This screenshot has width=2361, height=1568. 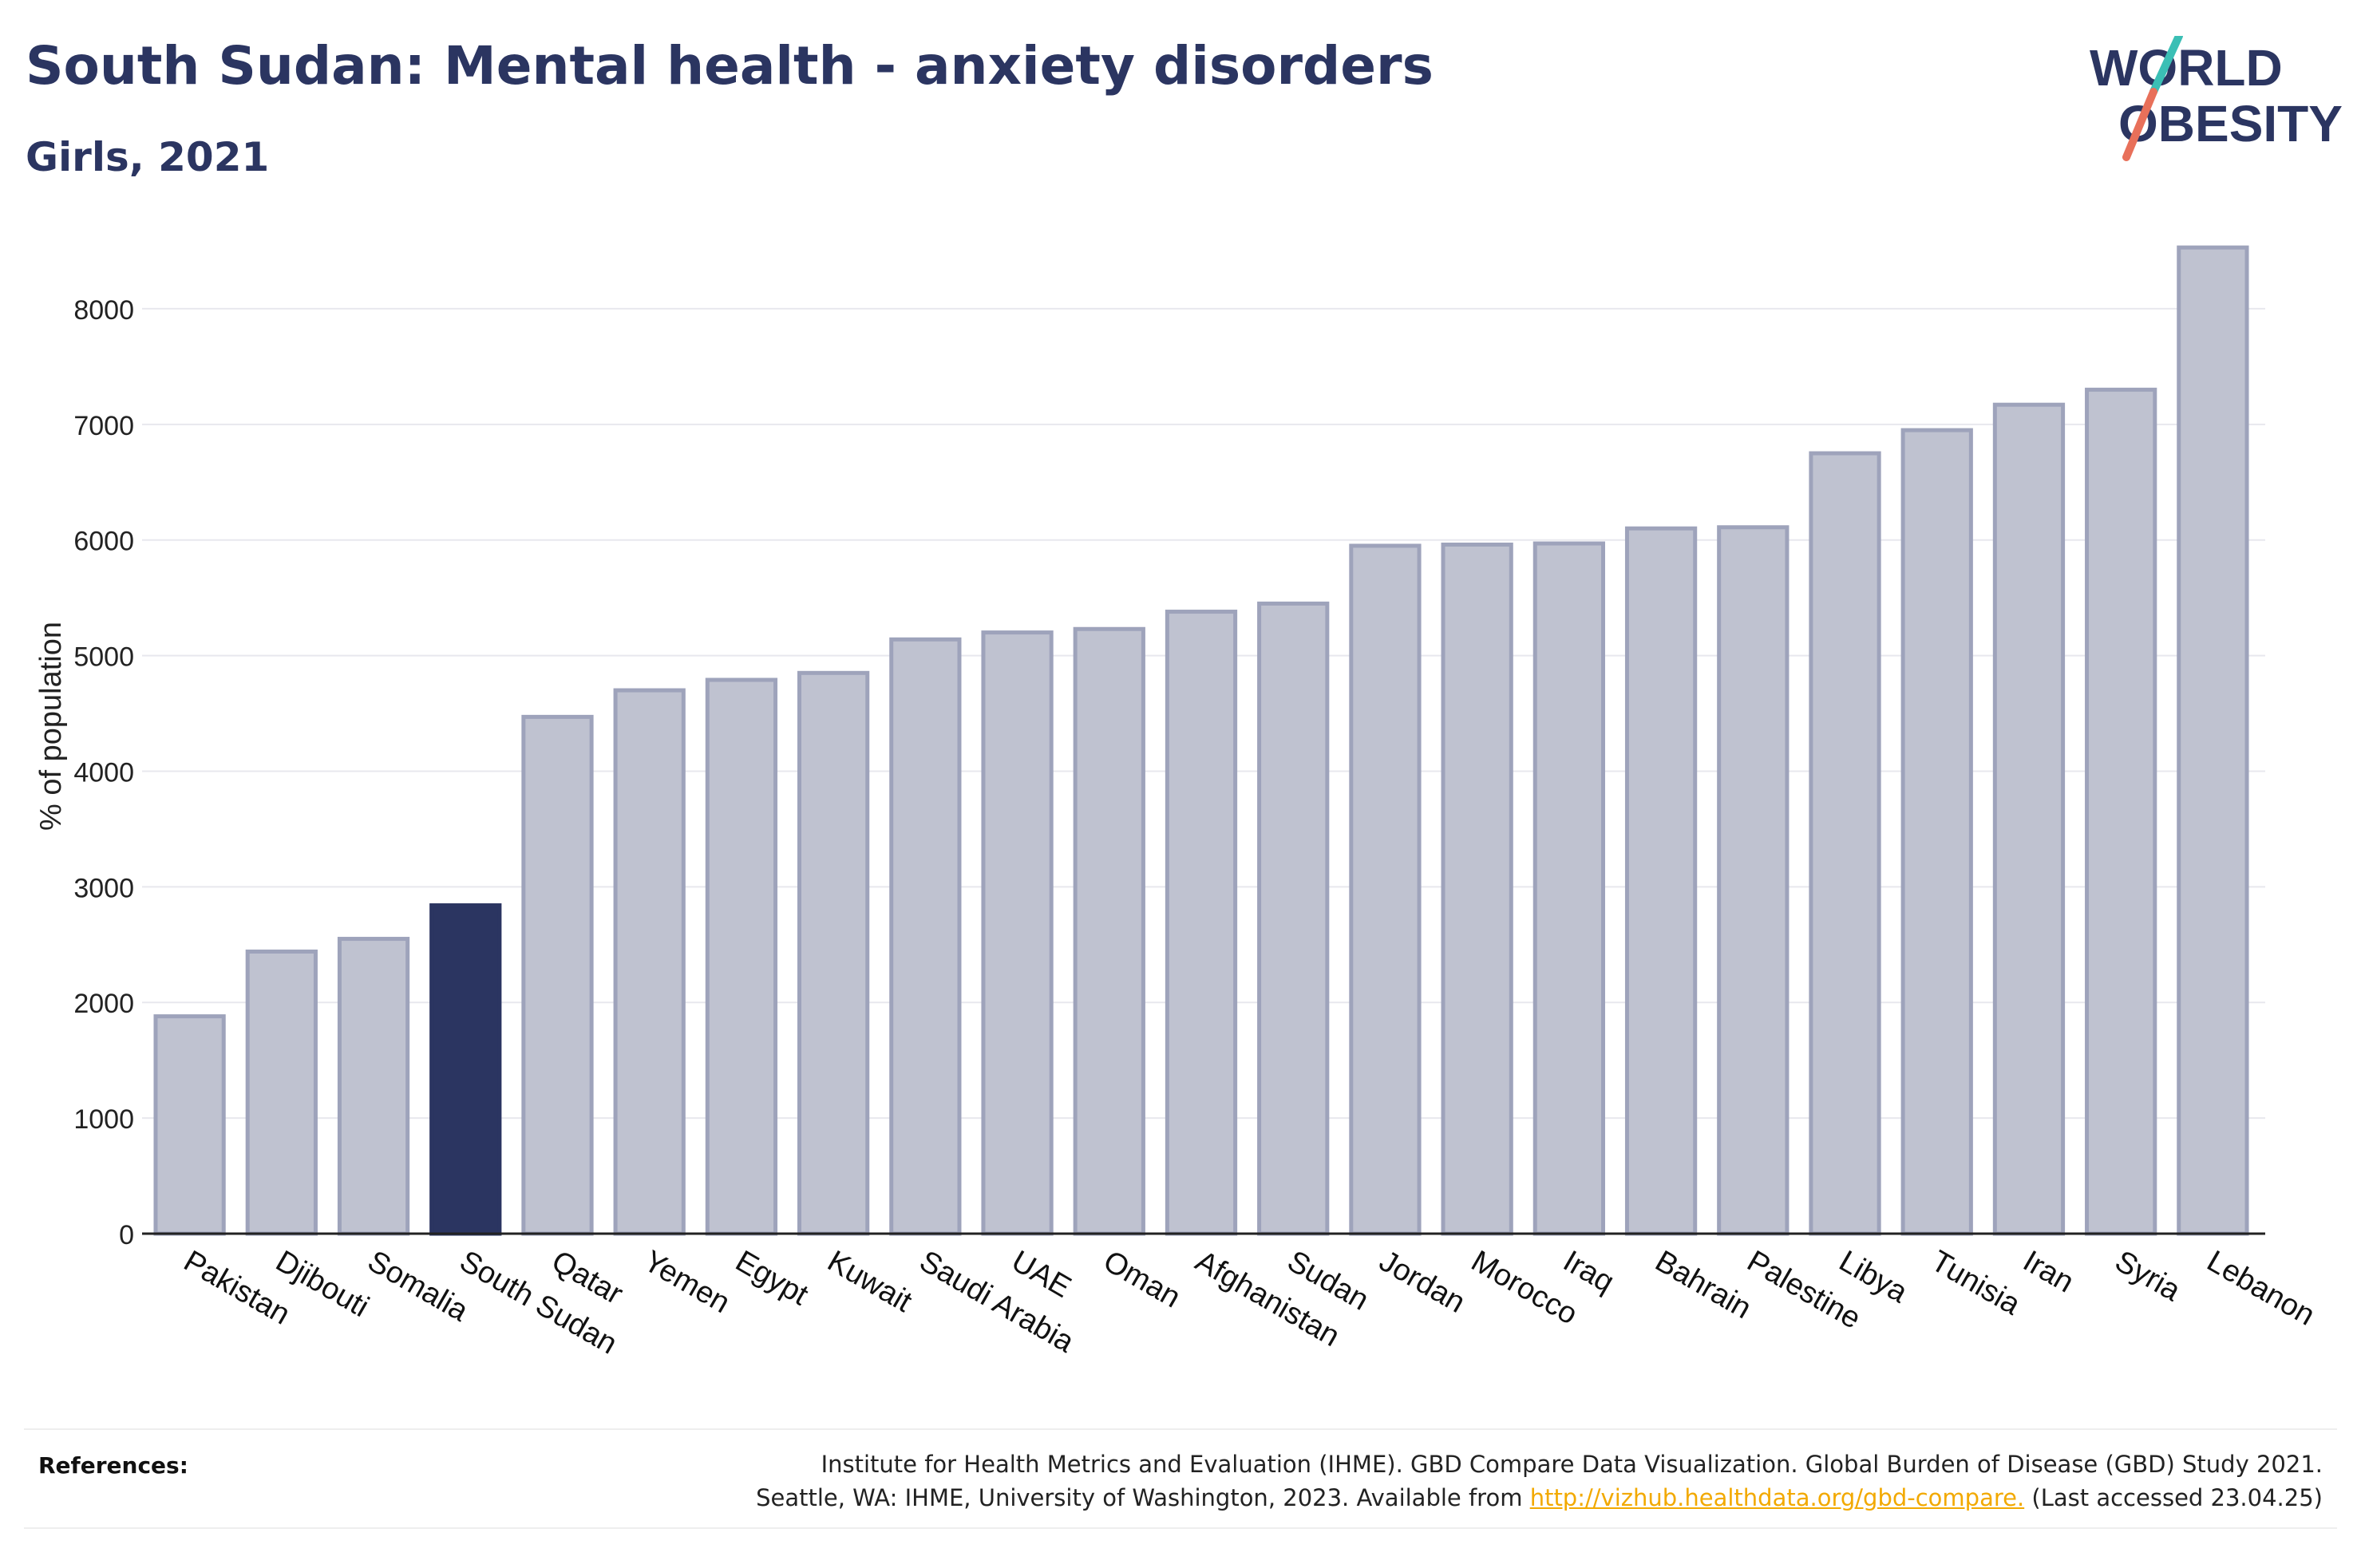 I want to click on bar-sudan, so click(x=1293, y=918).